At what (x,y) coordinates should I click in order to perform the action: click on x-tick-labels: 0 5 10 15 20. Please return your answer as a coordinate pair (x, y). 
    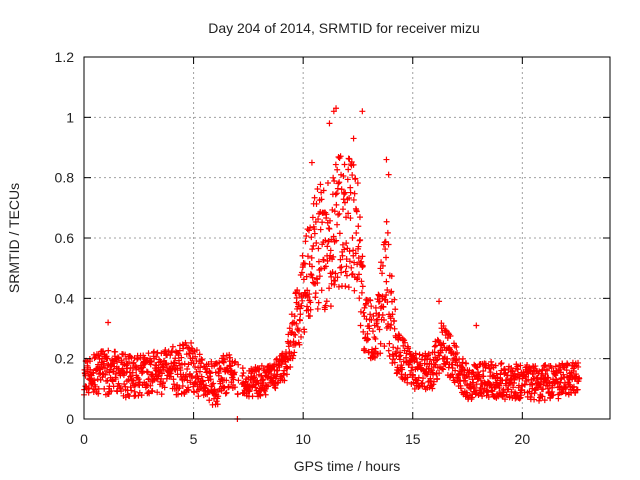
    Looking at the image, I should click on (305, 439).